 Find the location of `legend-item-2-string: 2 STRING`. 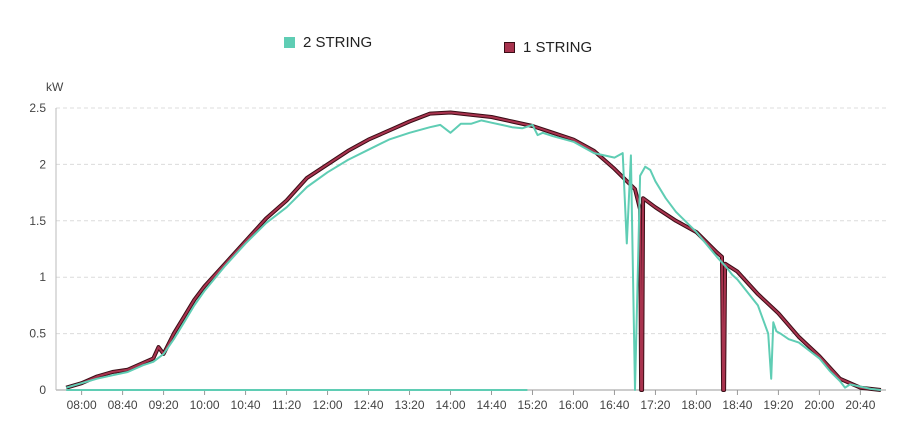

legend-item-2-string: 2 STRING is located at coordinates (328, 42).